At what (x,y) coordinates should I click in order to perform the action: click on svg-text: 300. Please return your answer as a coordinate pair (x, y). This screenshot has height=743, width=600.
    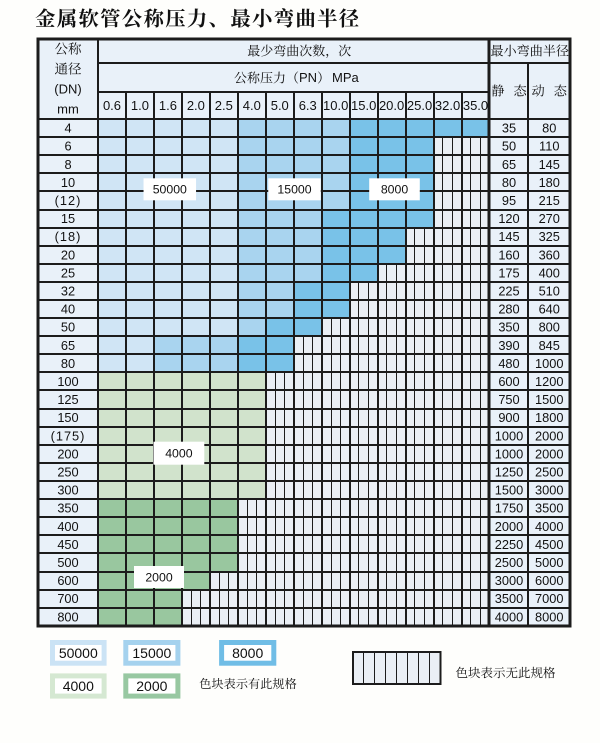
    Looking at the image, I should click on (67, 490).